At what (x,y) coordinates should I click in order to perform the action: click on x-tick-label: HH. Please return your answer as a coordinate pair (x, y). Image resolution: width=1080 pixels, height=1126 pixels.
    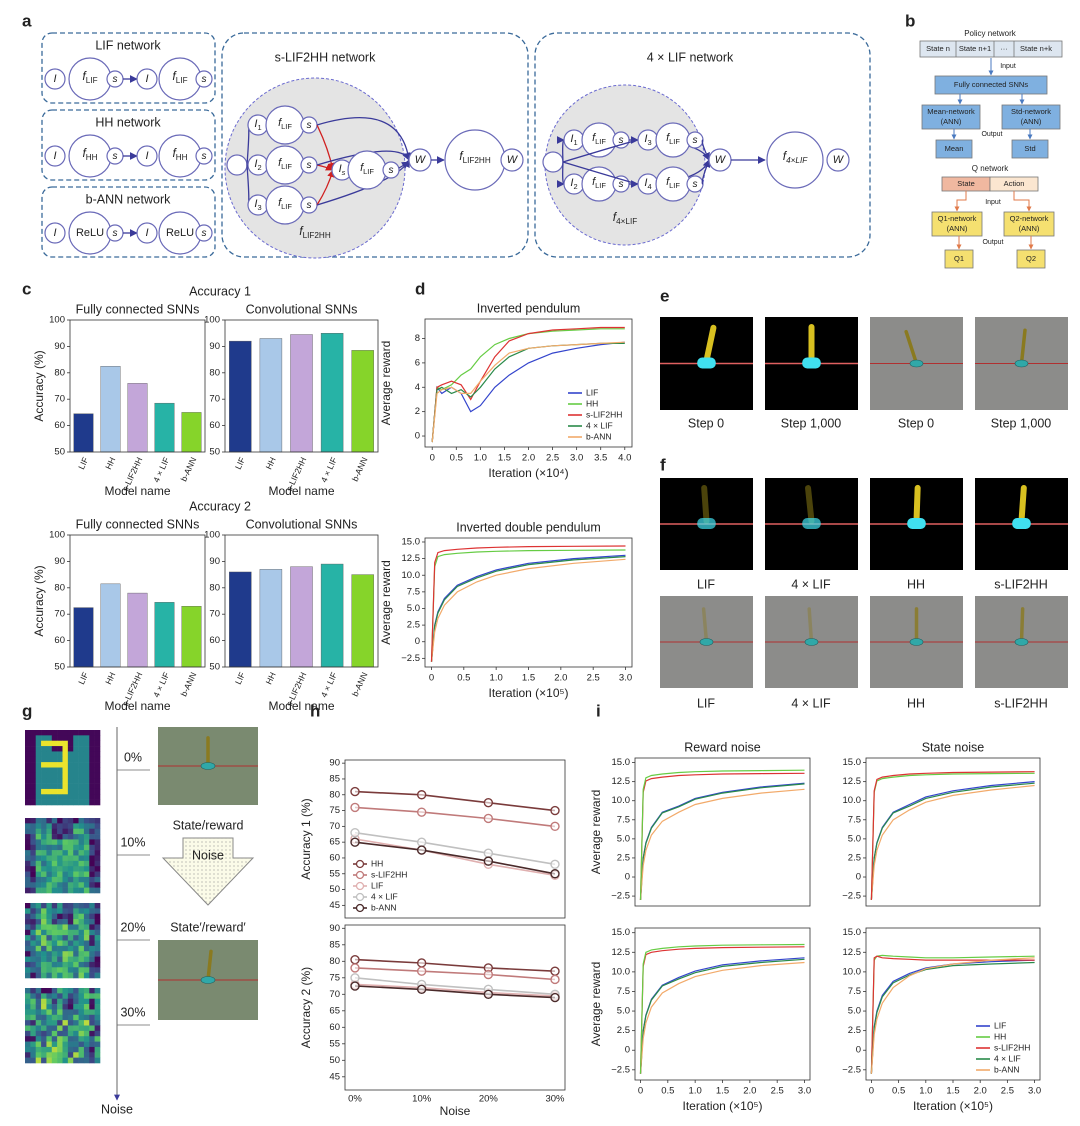
    Looking at the image, I should click on (110, 463).